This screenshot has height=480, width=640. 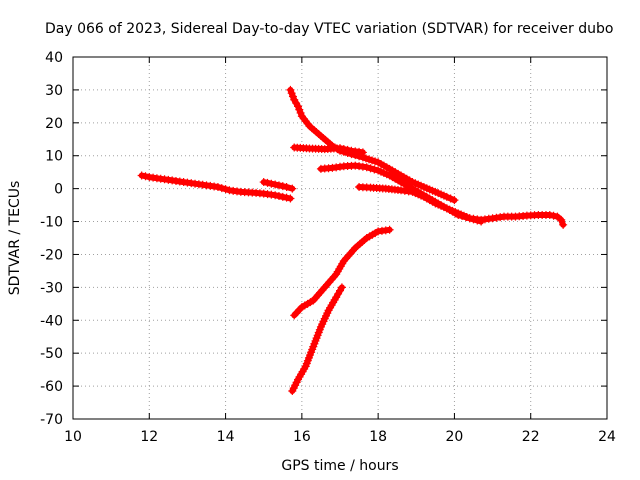 I want to click on y-tick-label: -30, so click(x=51, y=288).